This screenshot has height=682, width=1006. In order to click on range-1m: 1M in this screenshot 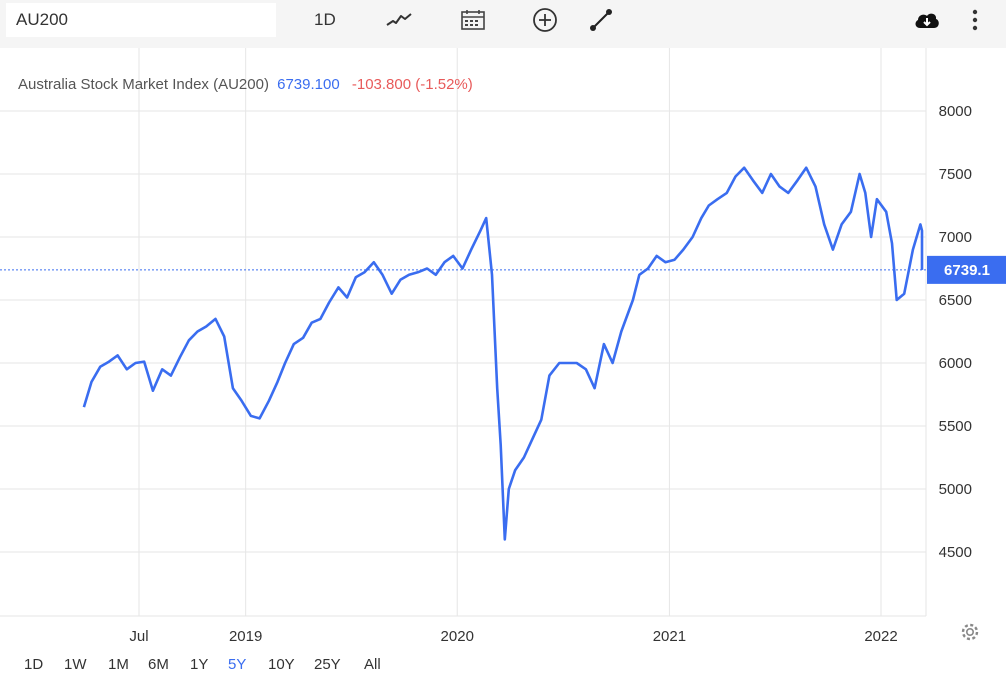, I will do `click(118, 664)`.